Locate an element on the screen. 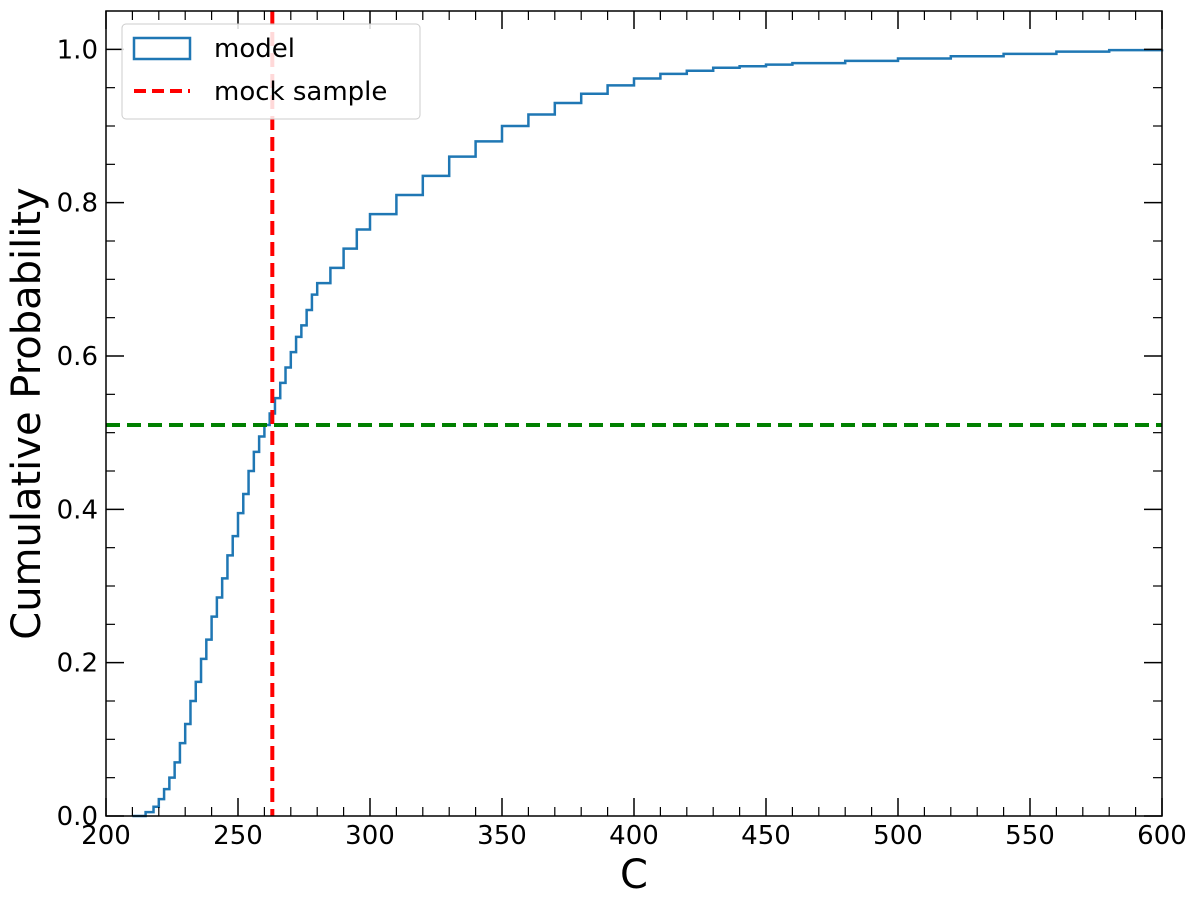 The image size is (1200, 904). legend: model mock sample is located at coordinates (271, 71).